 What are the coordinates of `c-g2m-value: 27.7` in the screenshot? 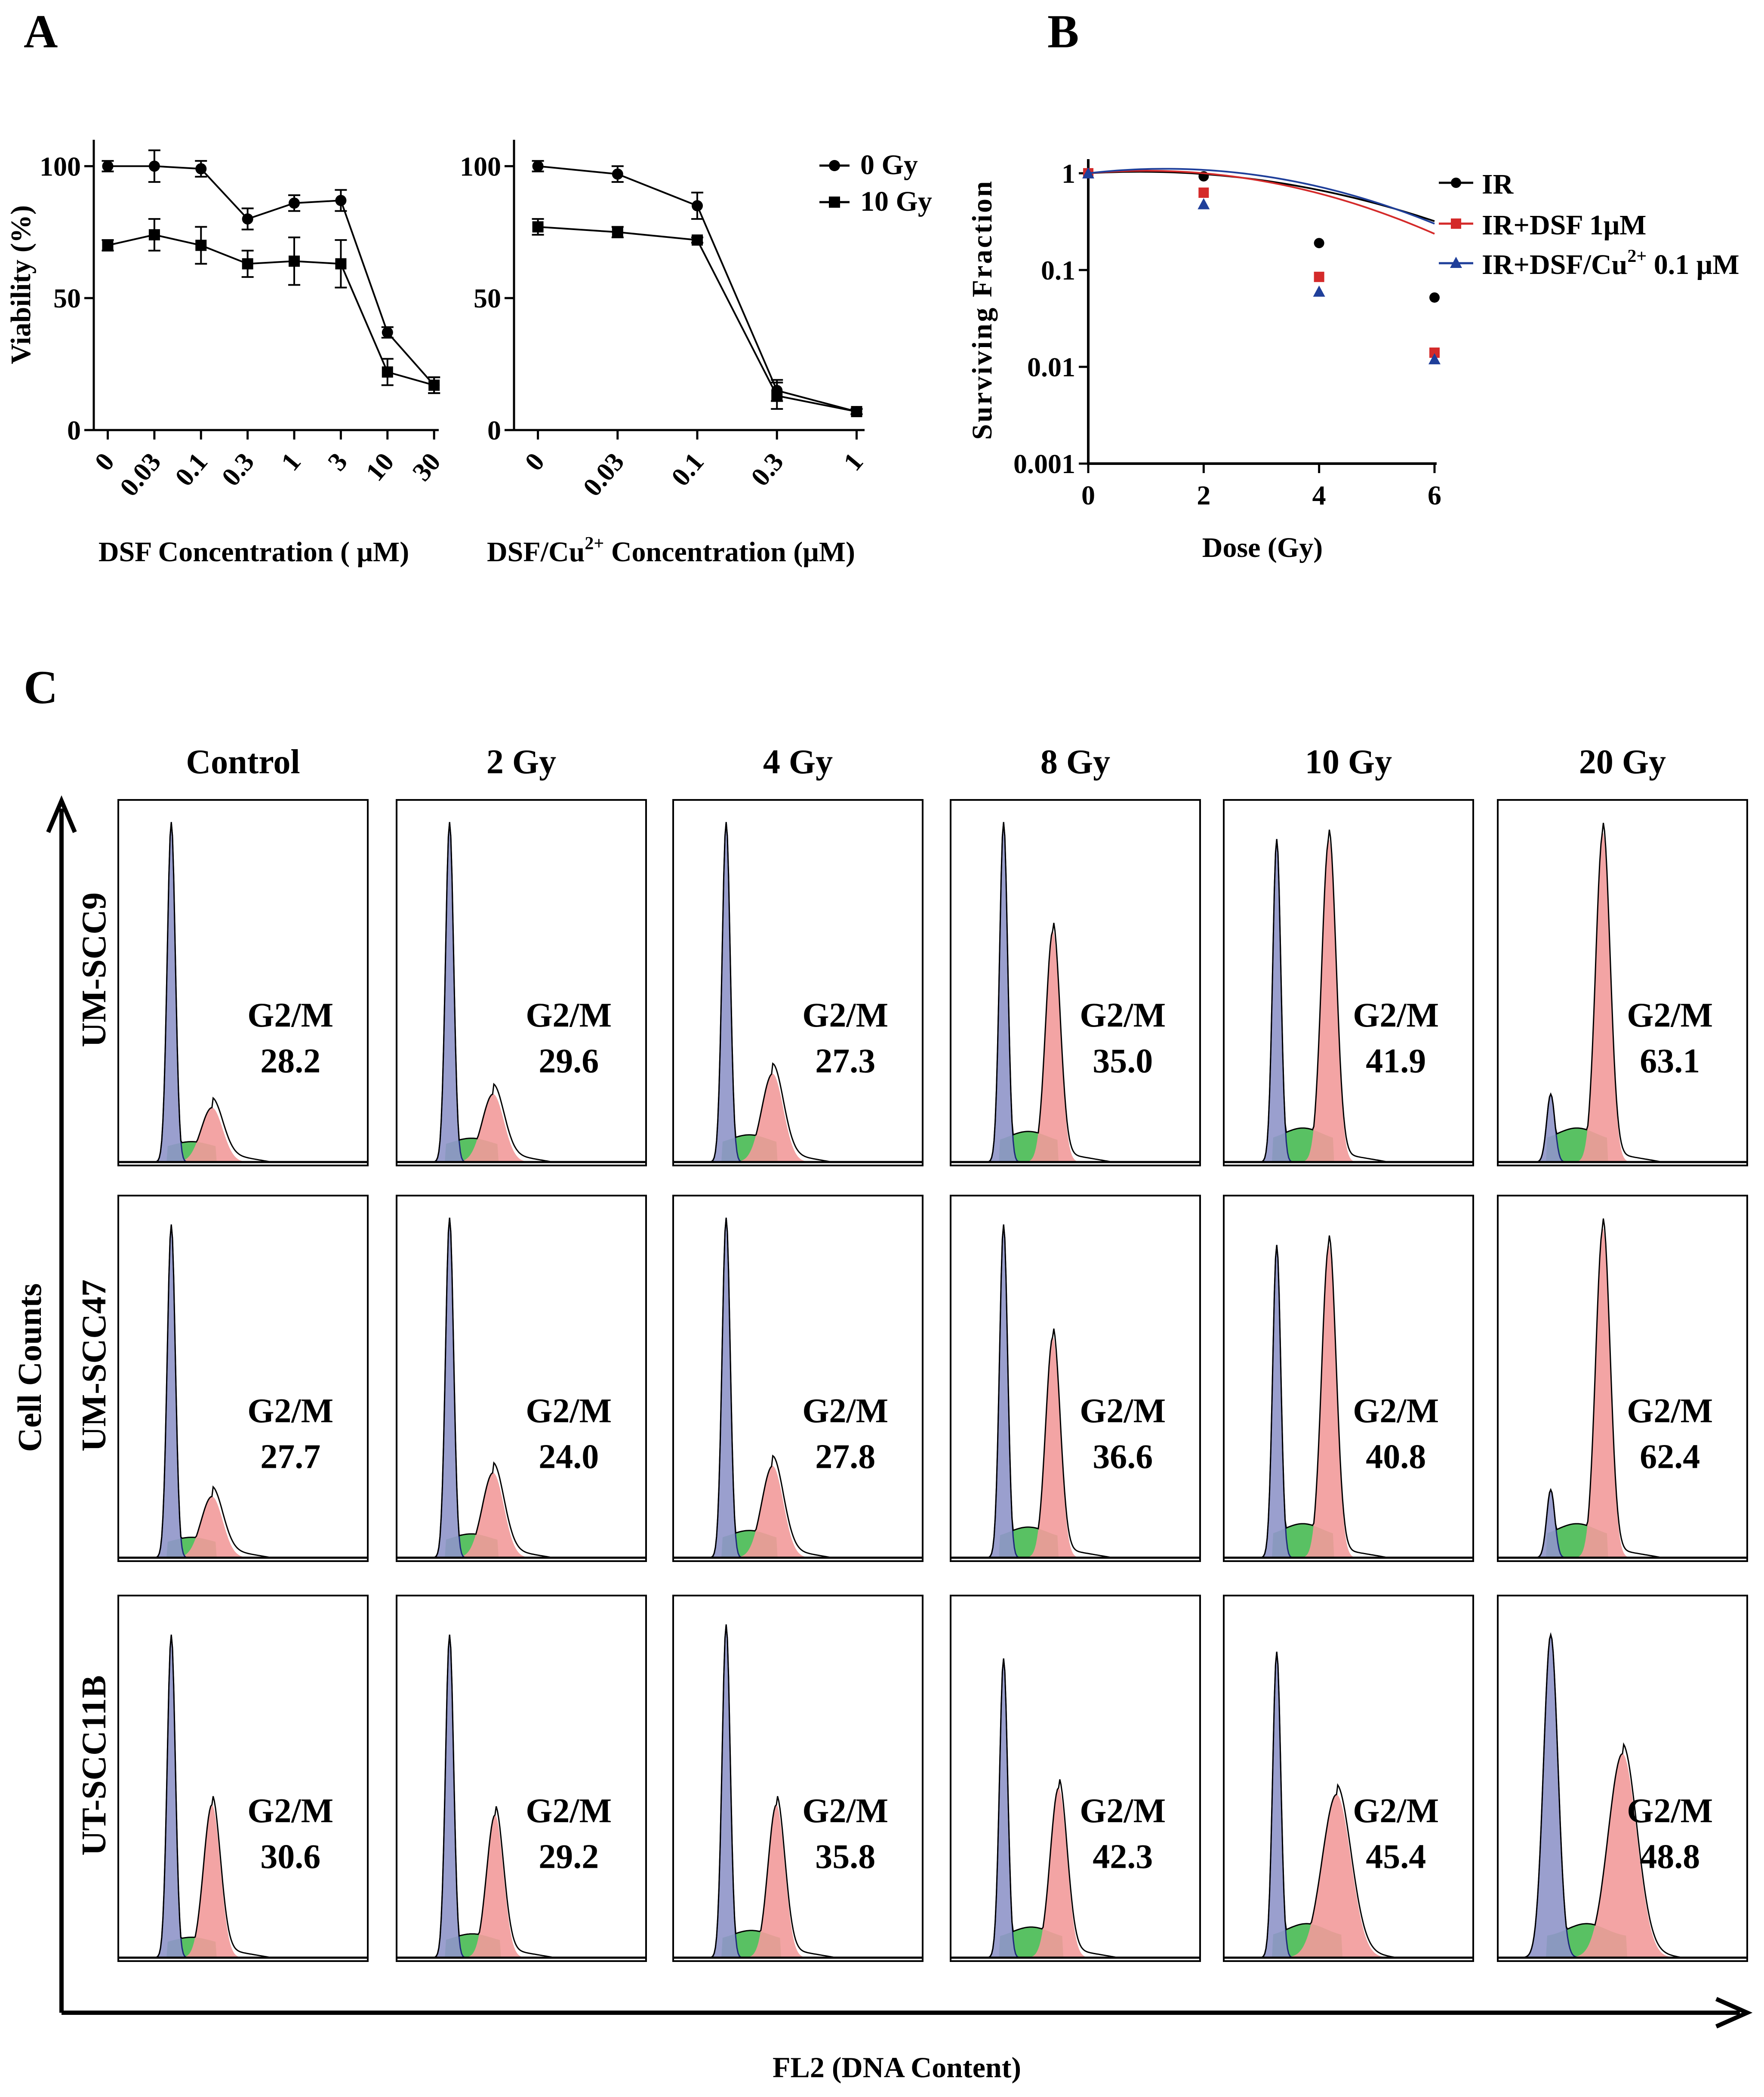 It's located at (290, 1457).